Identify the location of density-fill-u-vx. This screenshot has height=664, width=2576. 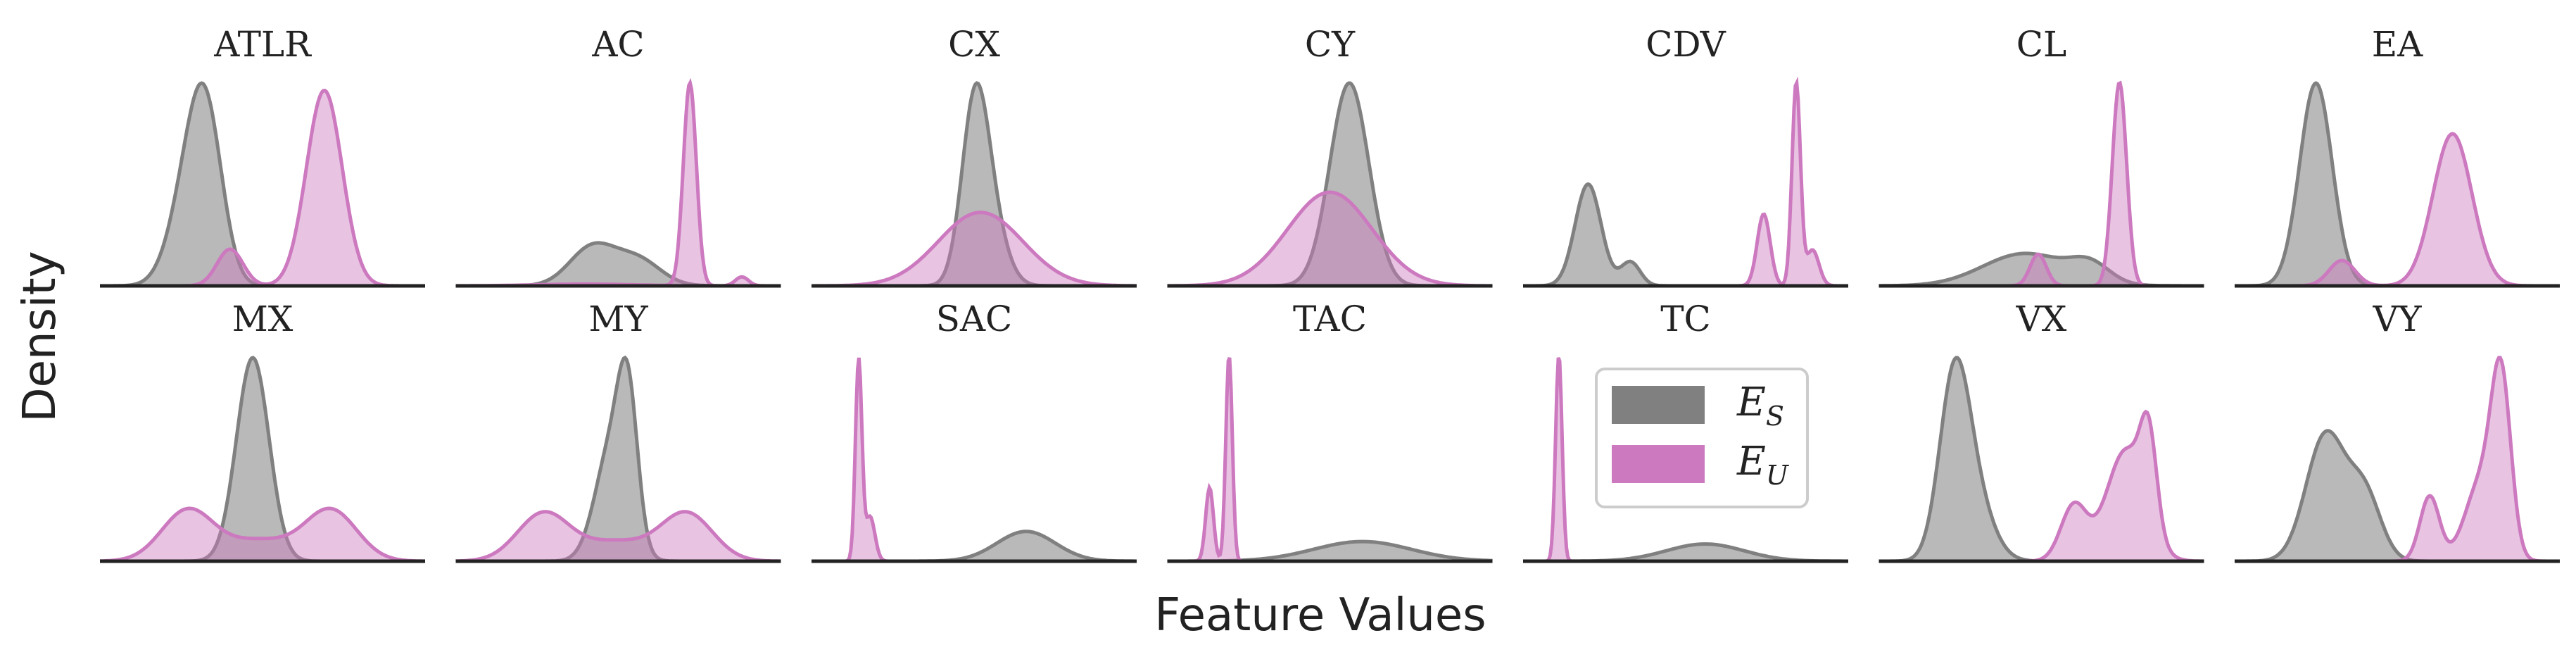
(2041, 486).